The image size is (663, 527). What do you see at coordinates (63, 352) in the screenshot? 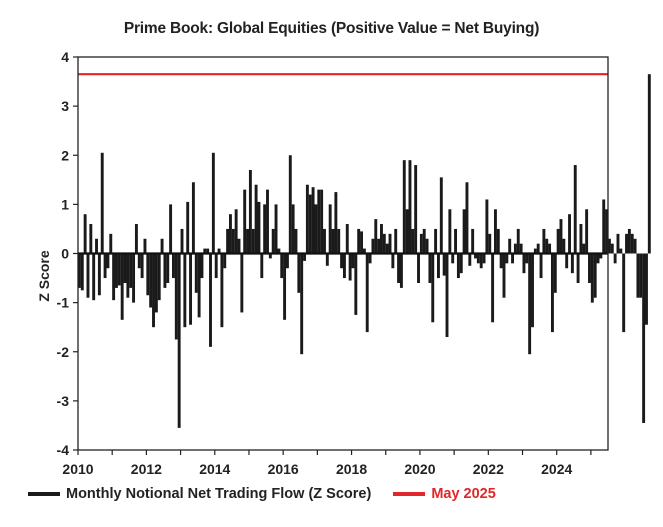
I see `y-tick-label: -2` at bounding box center [63, 352].